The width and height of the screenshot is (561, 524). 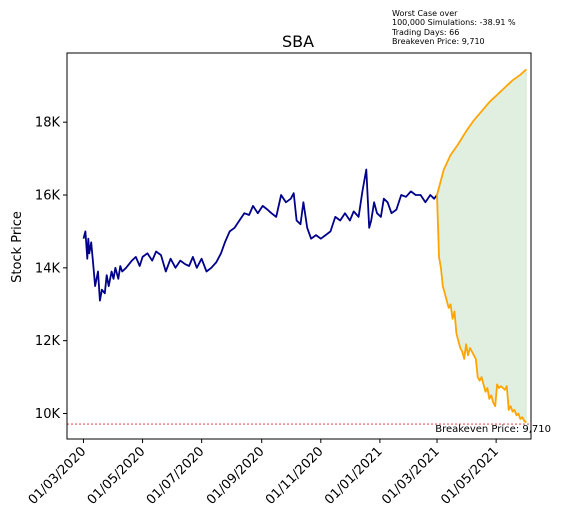 What do you see at coordinates (438, 41) in the screenshot?
I see `annotation-line-4: Breakeven Price: 9,710` at bounding box center [438, 41].